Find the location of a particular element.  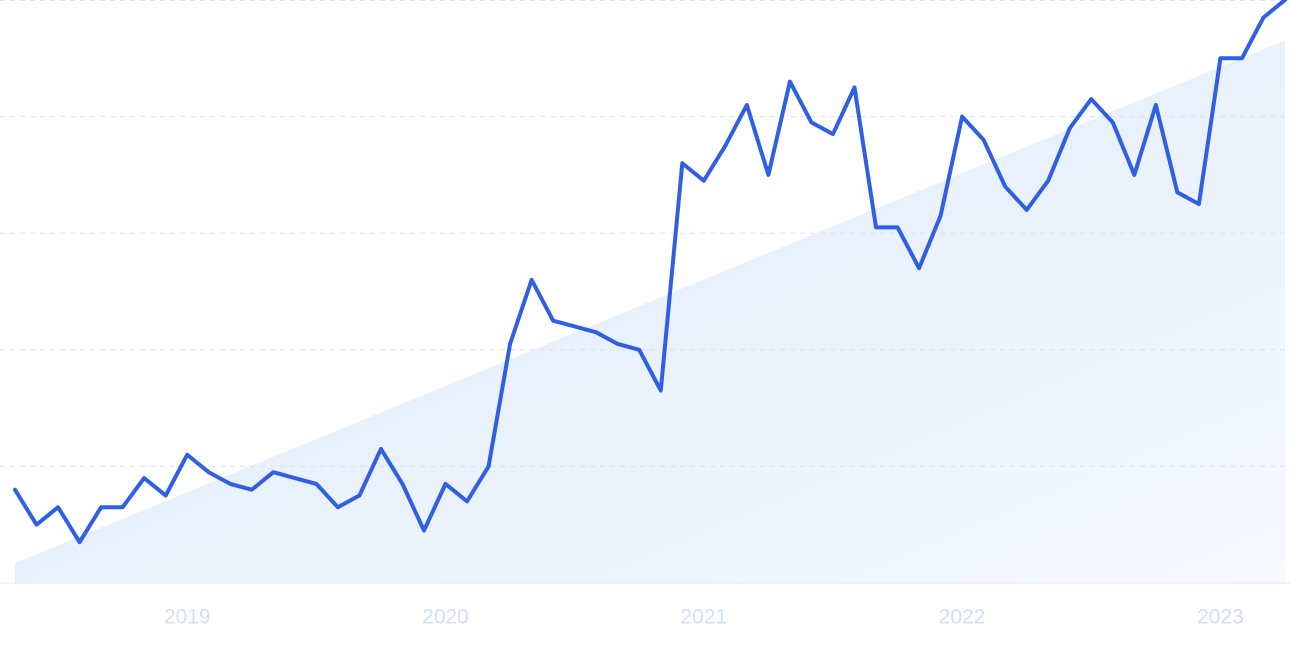

x-tick-label: 2023 is located at coordinates (1220, 617).